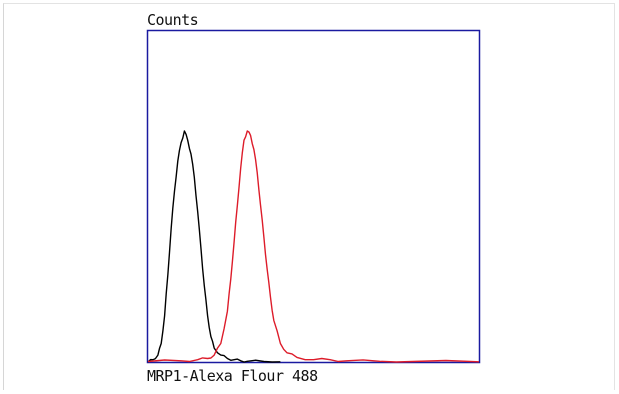 This screenshot has height=394, width=619. What do you see at coordinates (214, 246) in the screenshot?
I see `series-1-line` at bounding box center [214, 246].